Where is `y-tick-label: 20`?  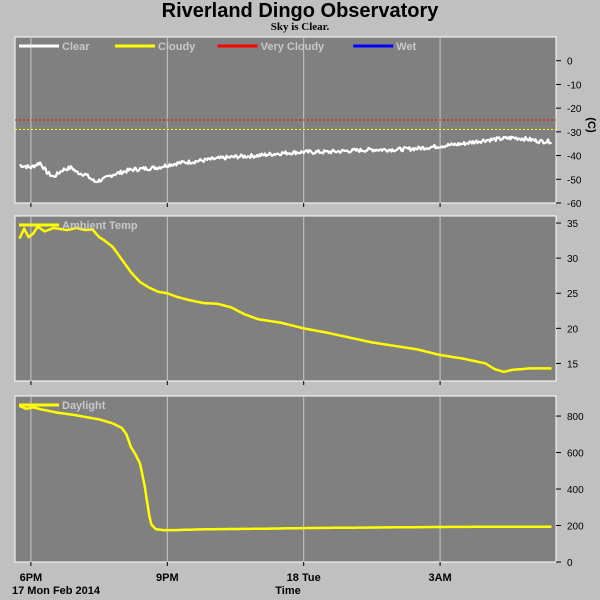 y-tick-label: 20 is located at coordinates (573, 329).